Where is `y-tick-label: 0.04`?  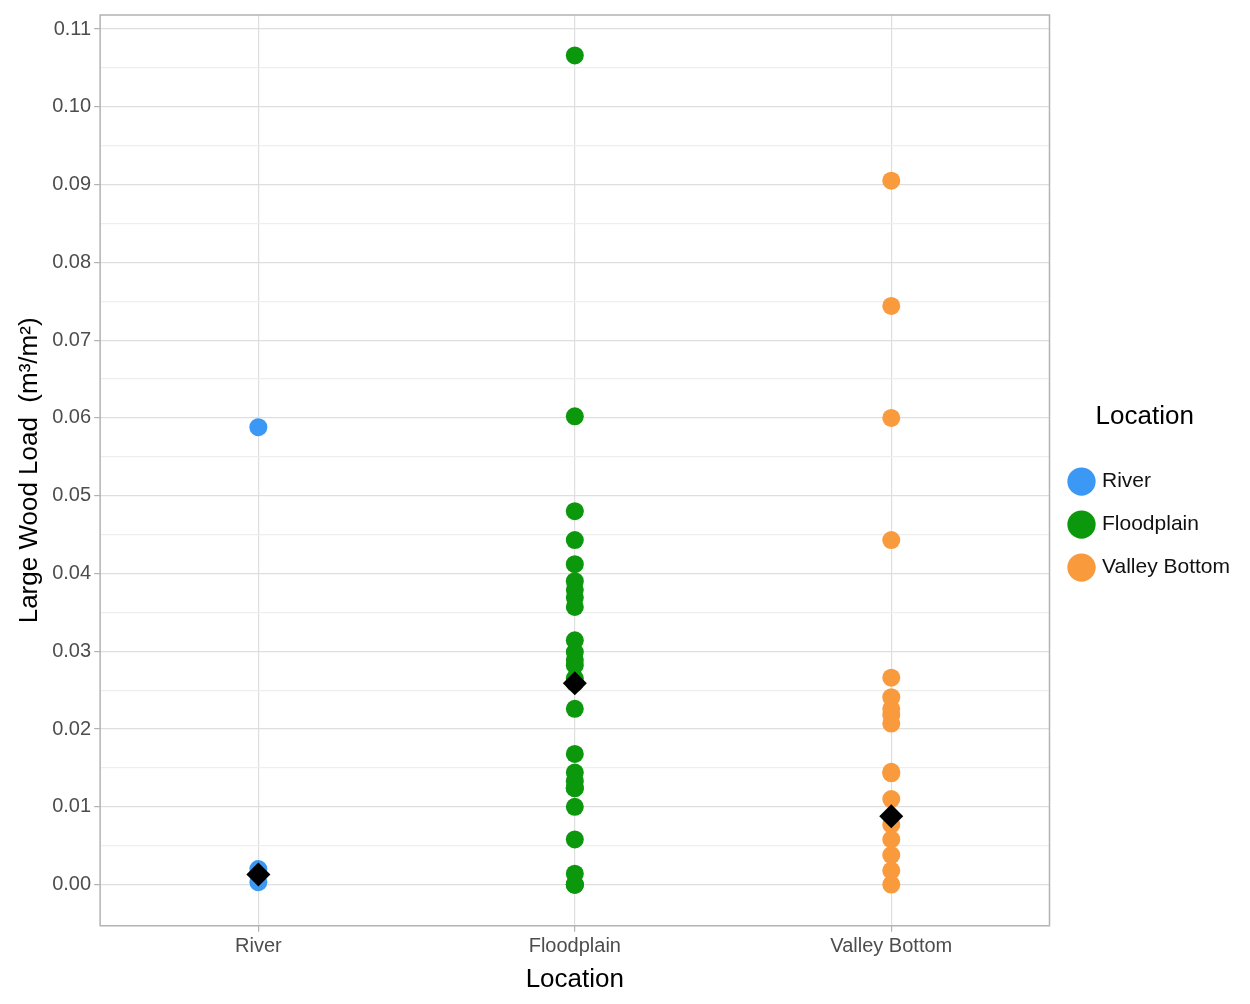
y-tick-label: 0.04 is located at coordinates (72, 571).